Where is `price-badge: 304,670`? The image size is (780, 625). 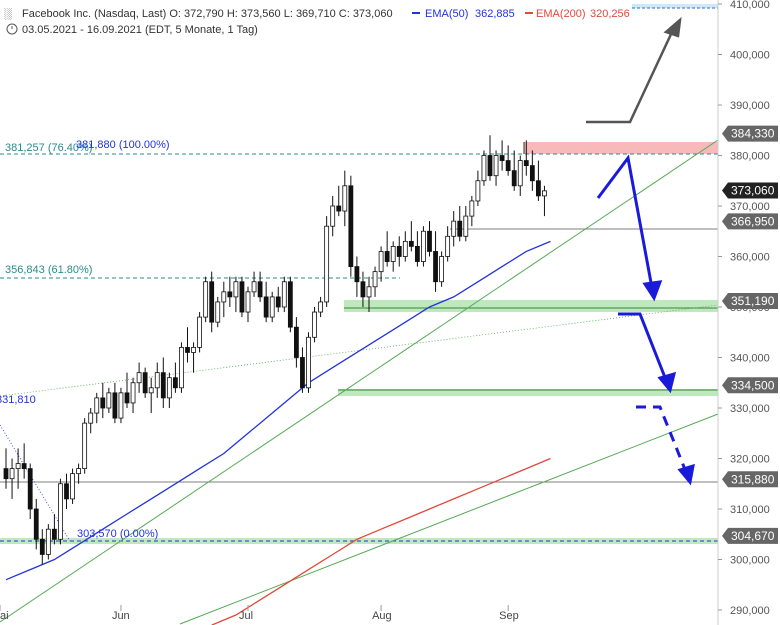 price-badge: 304,670 is located at coordinates (750, 535).